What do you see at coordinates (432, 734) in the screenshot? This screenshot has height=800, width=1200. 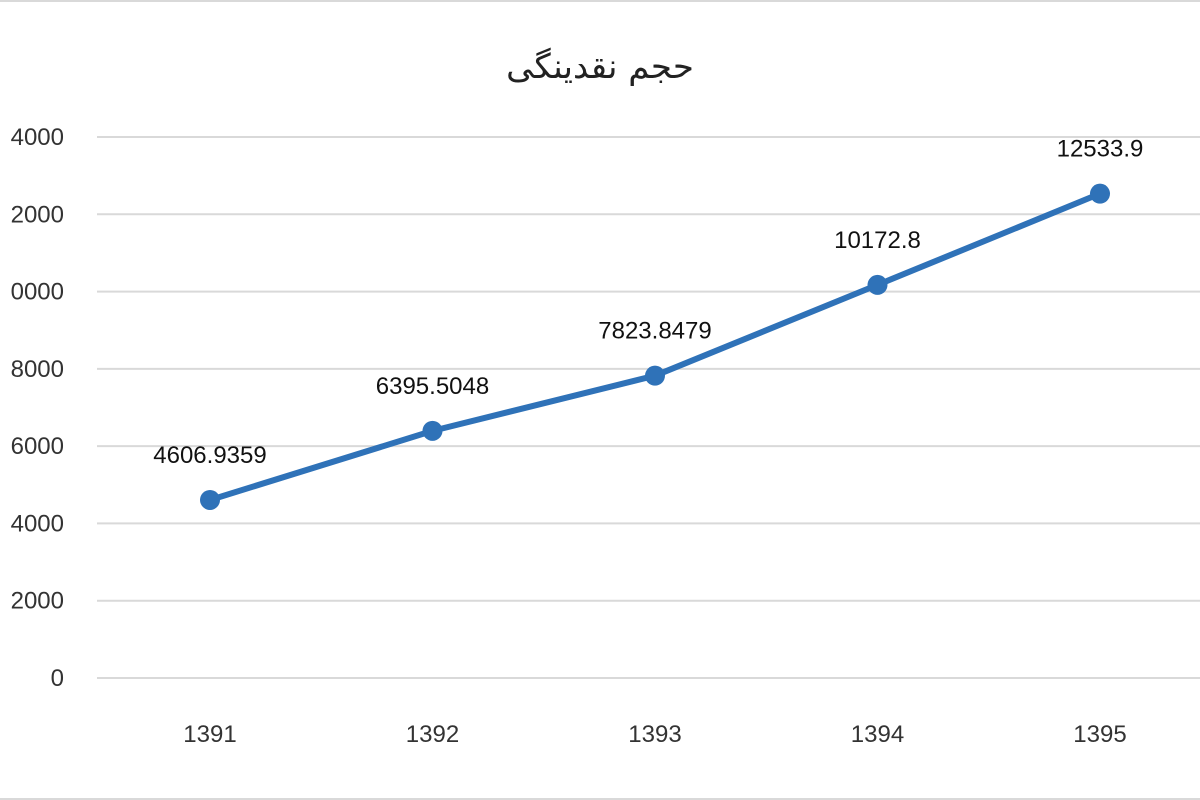 I see `x-tick-label: 1392` at bounding box center [432, 734].